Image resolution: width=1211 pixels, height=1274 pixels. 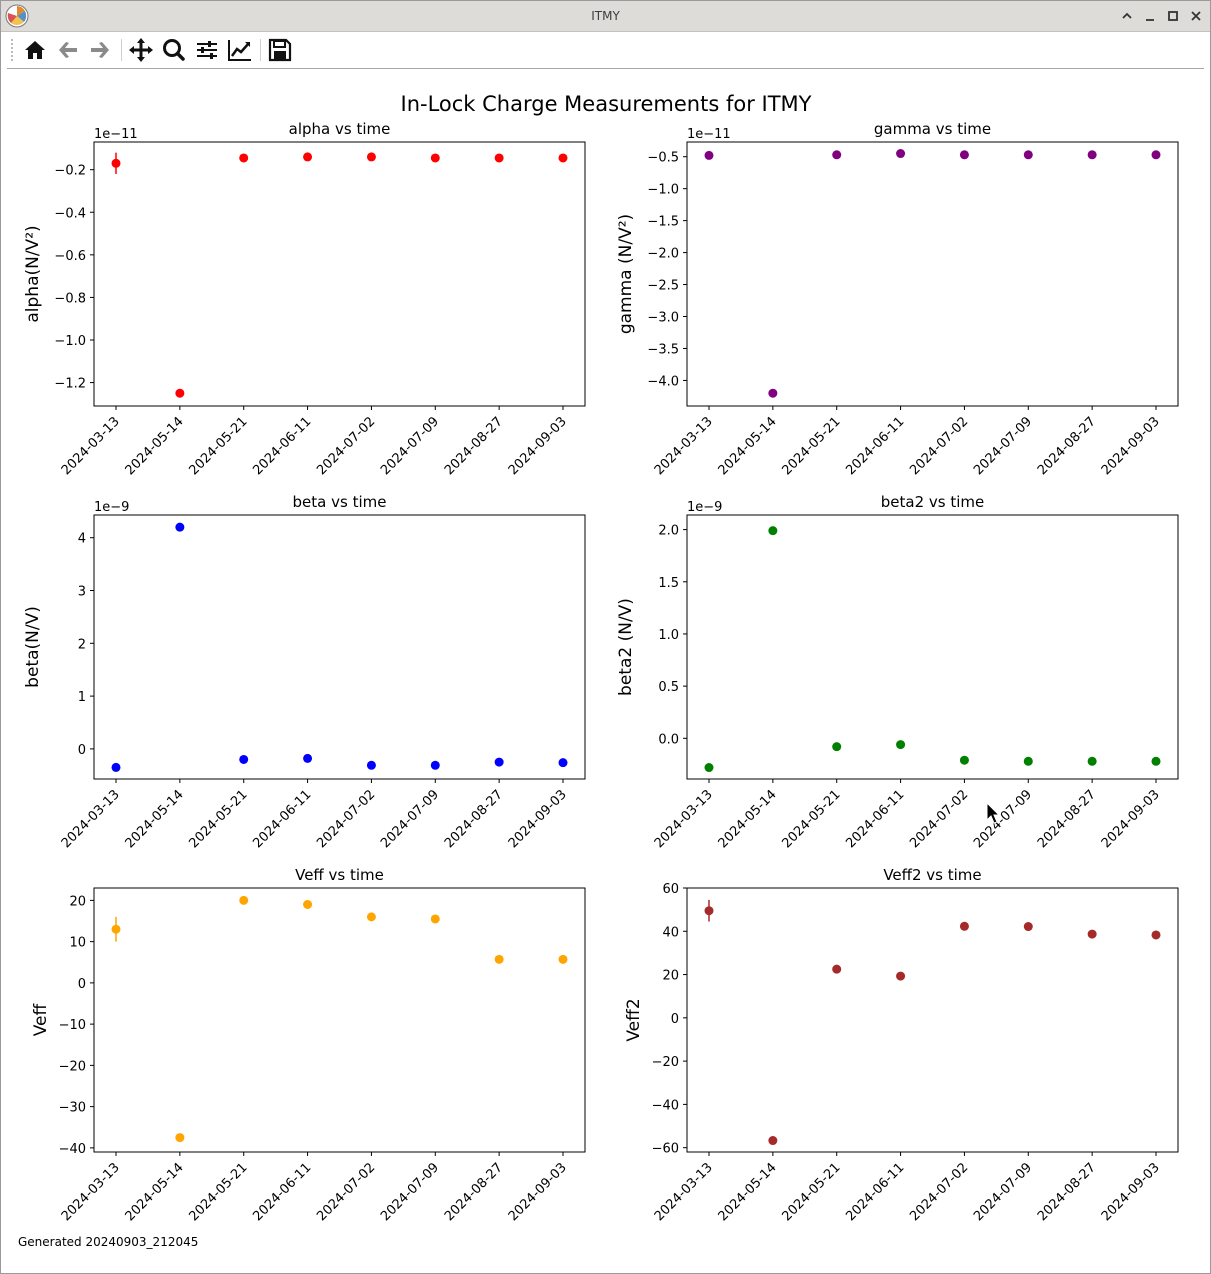 What do you see at coordinates (82, 592) in the screenshot?
I see `y-tick-label: 3` at bounding box center [82, 592].